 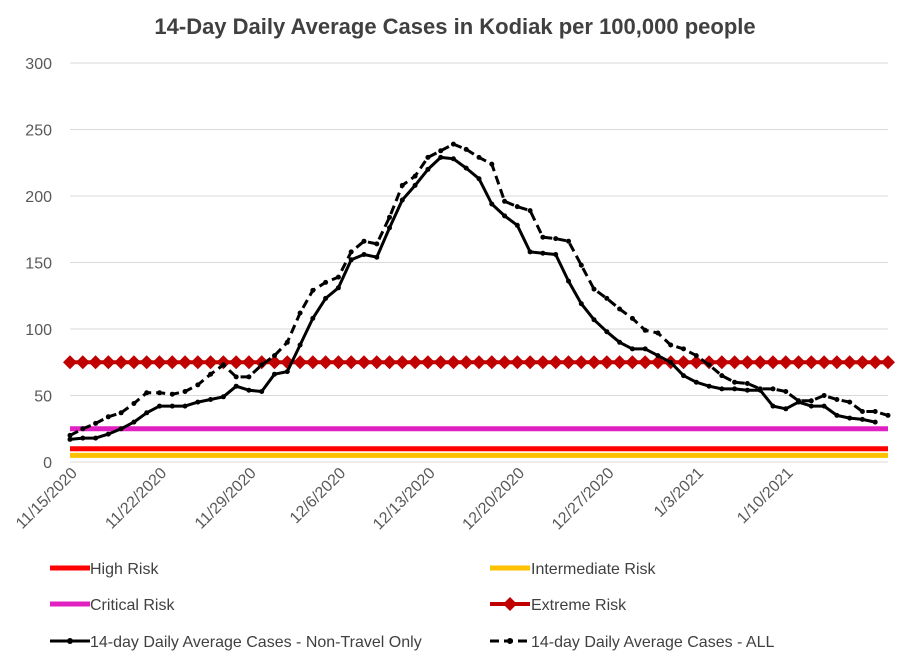 I want to click on y-tick-label: 300, so click(x=38, y=64).